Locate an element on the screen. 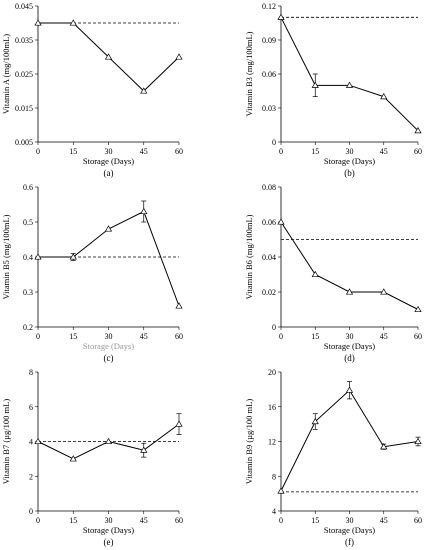 Image resolution: width=431 pixels, height=550 pixels. panel-label: (e) is located at coordinates (109, 542).